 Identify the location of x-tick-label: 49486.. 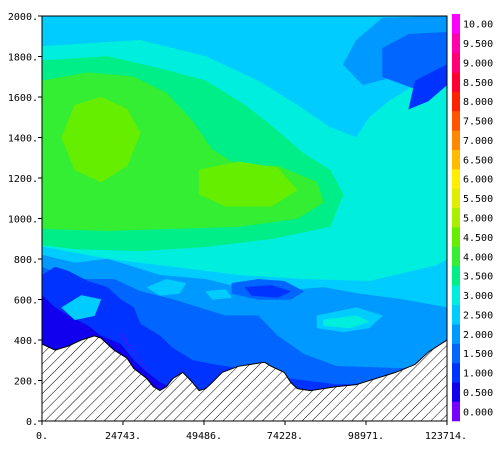
(204, 436).